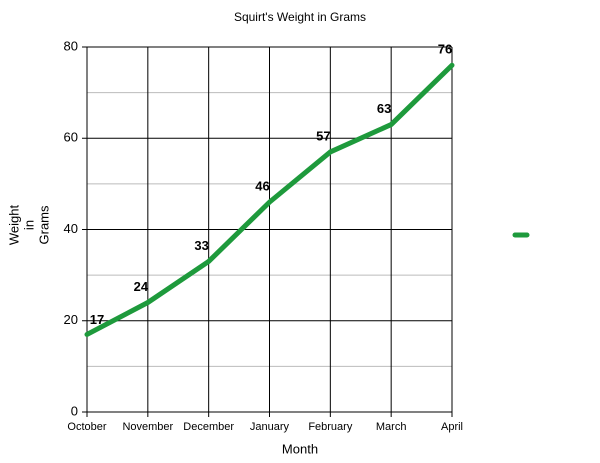 The width and height of the screenshot is (600, 463). Describe the element at coordinates (97, 319) in the screenshot. I see `data-label: 17` at that location.